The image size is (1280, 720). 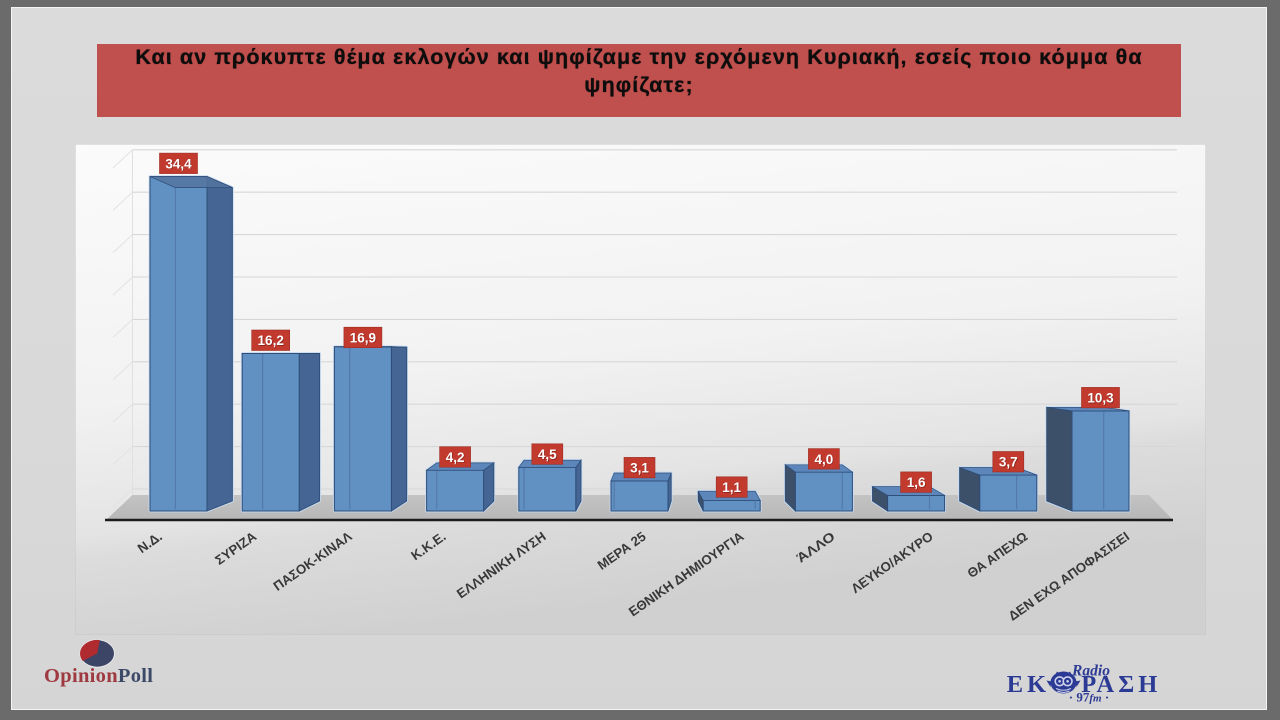 I want to click on svg-text: 4,0, so click(x=824, y=460).